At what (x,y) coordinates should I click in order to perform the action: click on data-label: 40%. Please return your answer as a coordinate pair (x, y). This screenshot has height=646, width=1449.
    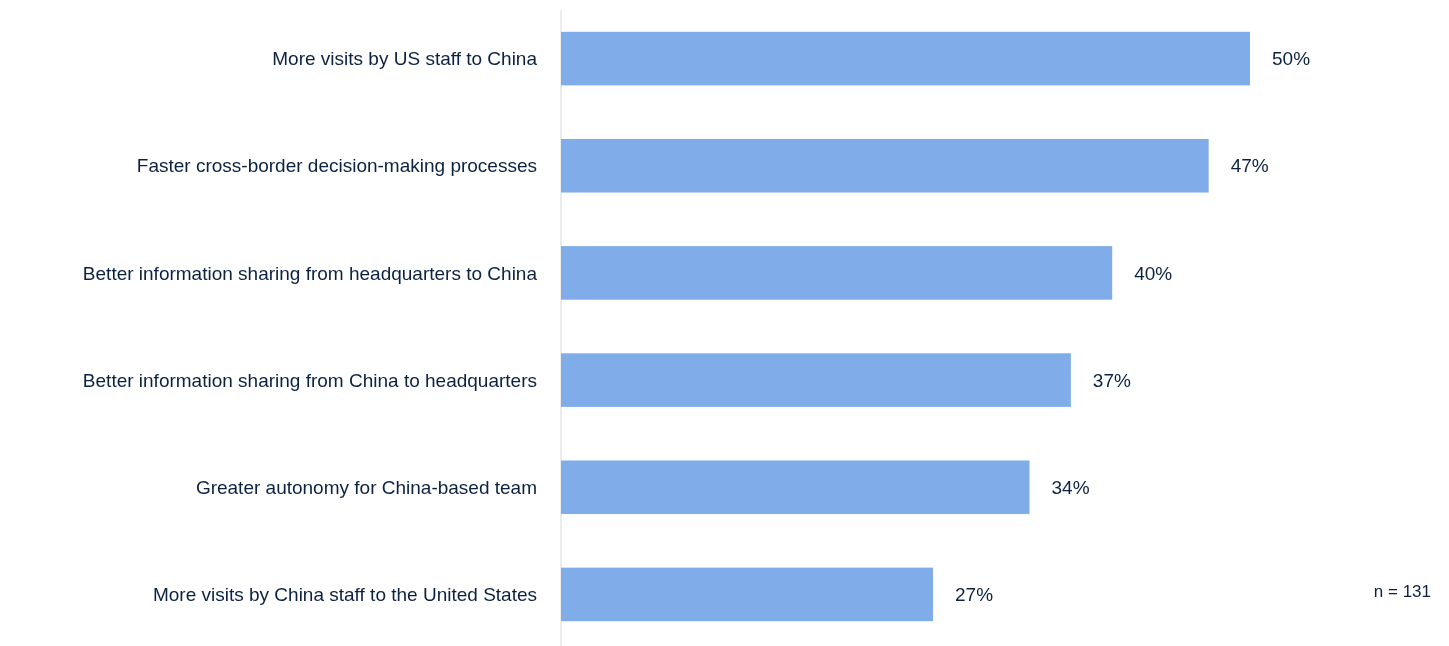
    Looking at the image, I should click on (1153, 273).